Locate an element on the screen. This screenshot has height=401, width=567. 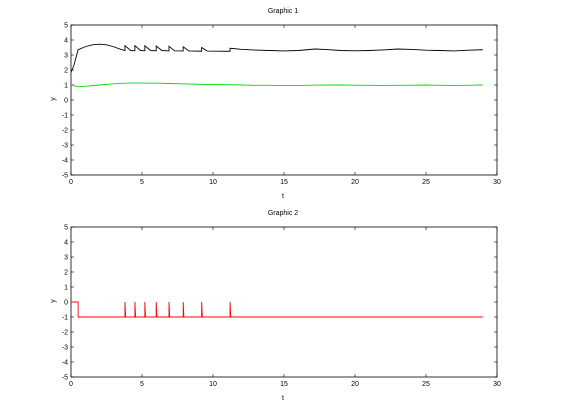
graphic-2-ytick-label: -2 is located at coordinates (65, 333).